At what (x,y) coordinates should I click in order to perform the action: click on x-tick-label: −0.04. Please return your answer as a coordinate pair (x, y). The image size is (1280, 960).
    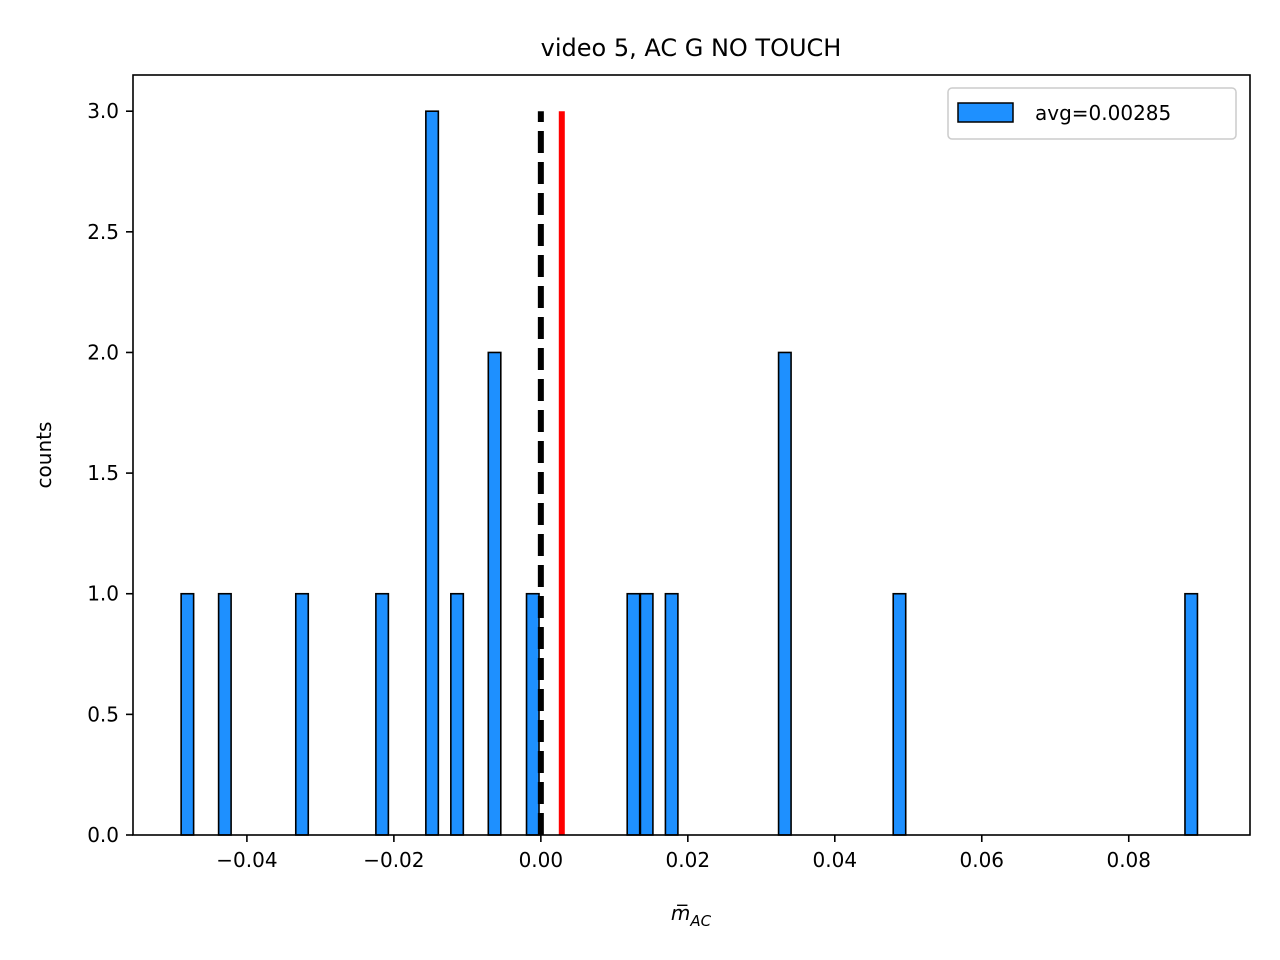
    Looking at the image, I should click on (246, 860).